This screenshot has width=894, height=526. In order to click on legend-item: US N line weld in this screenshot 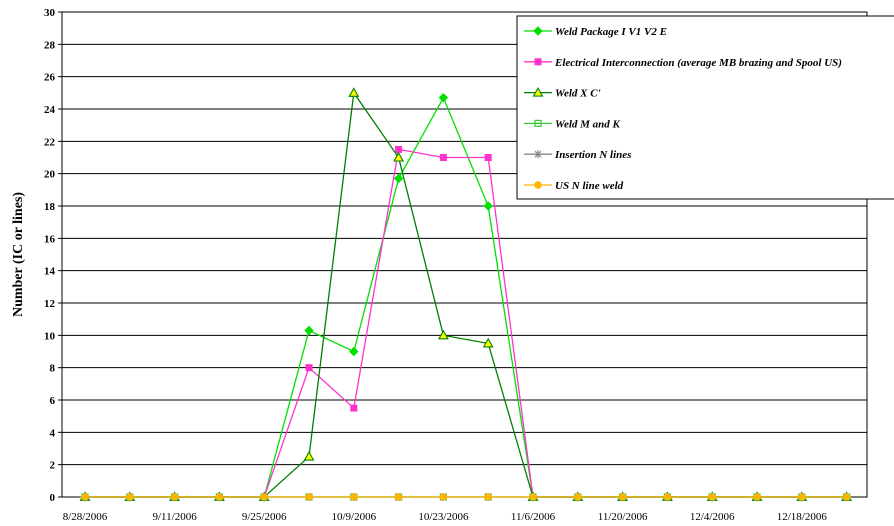, I will do `click(574, 186)`.